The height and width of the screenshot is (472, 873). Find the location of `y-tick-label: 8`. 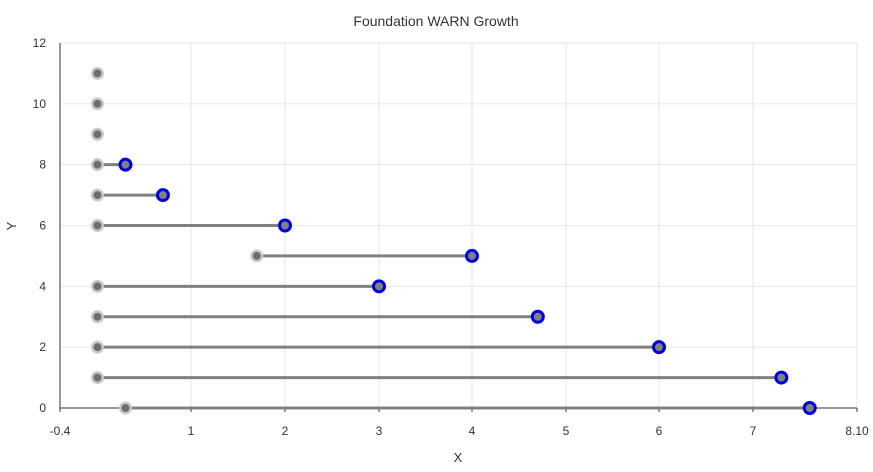

y-tick-label: 8 is located at coordinates (42, 165).